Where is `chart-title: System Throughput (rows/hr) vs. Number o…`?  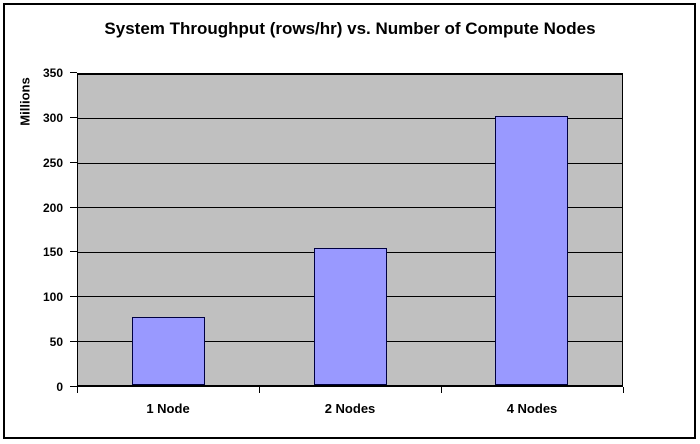 chart-title: System Throughput (rows/hr) vs. Number o… is located at coordinates (350, 28).